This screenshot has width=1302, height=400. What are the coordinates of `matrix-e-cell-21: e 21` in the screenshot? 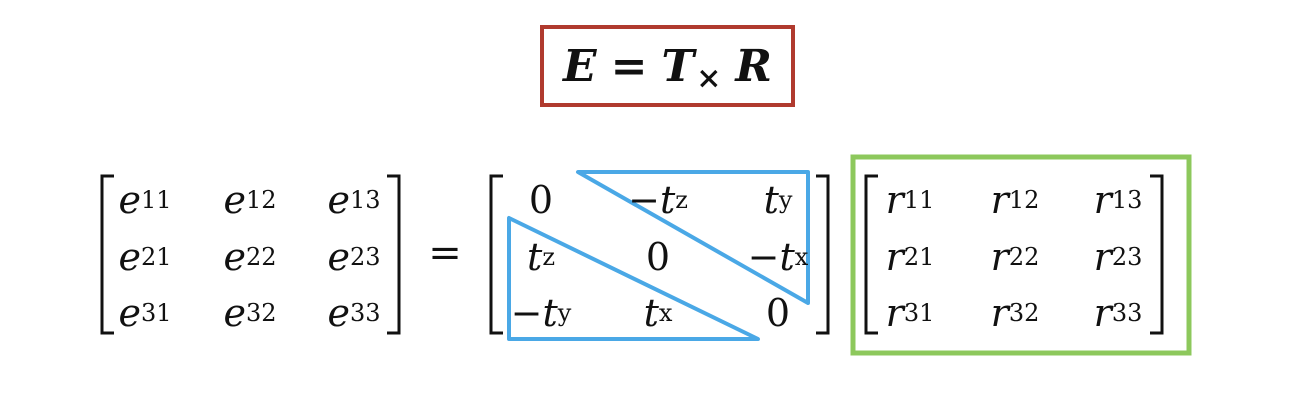 It's located at (145, 257).